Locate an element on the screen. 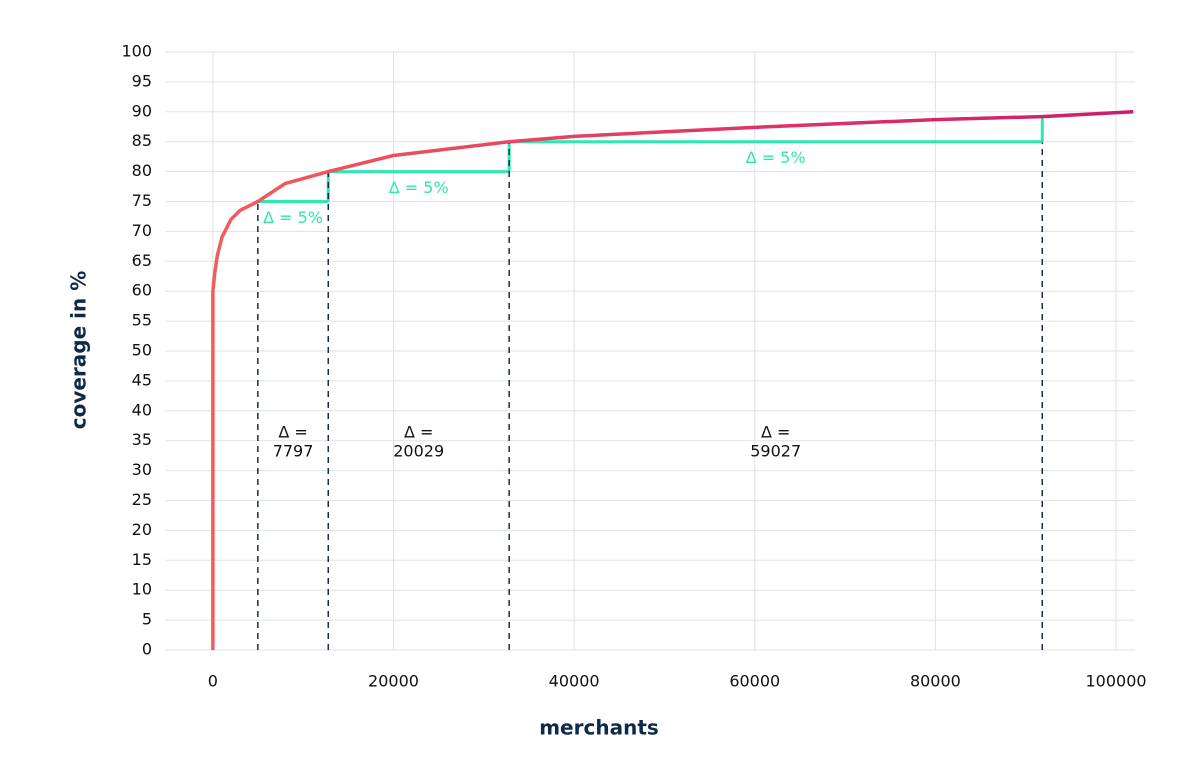  y-tick-label: 75 is located at coordinates (142, 200).